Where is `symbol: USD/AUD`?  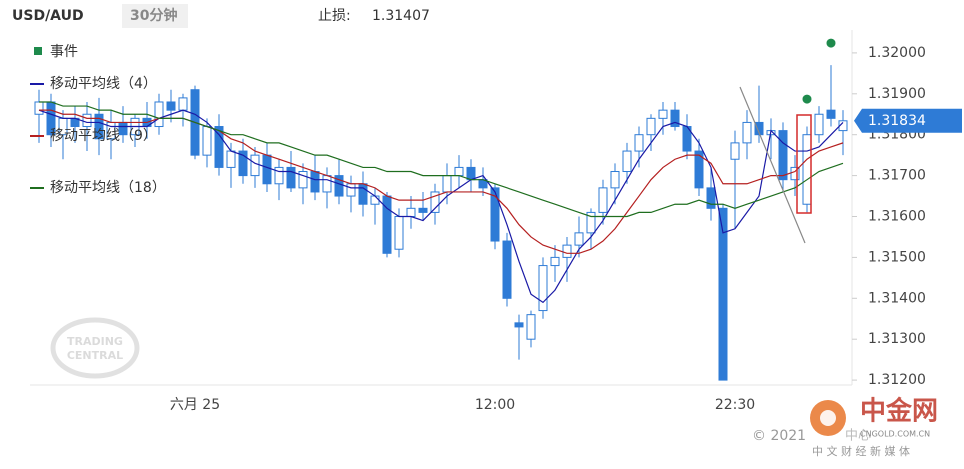
symbol: USD/AUD is located at coordinates (48, 16).